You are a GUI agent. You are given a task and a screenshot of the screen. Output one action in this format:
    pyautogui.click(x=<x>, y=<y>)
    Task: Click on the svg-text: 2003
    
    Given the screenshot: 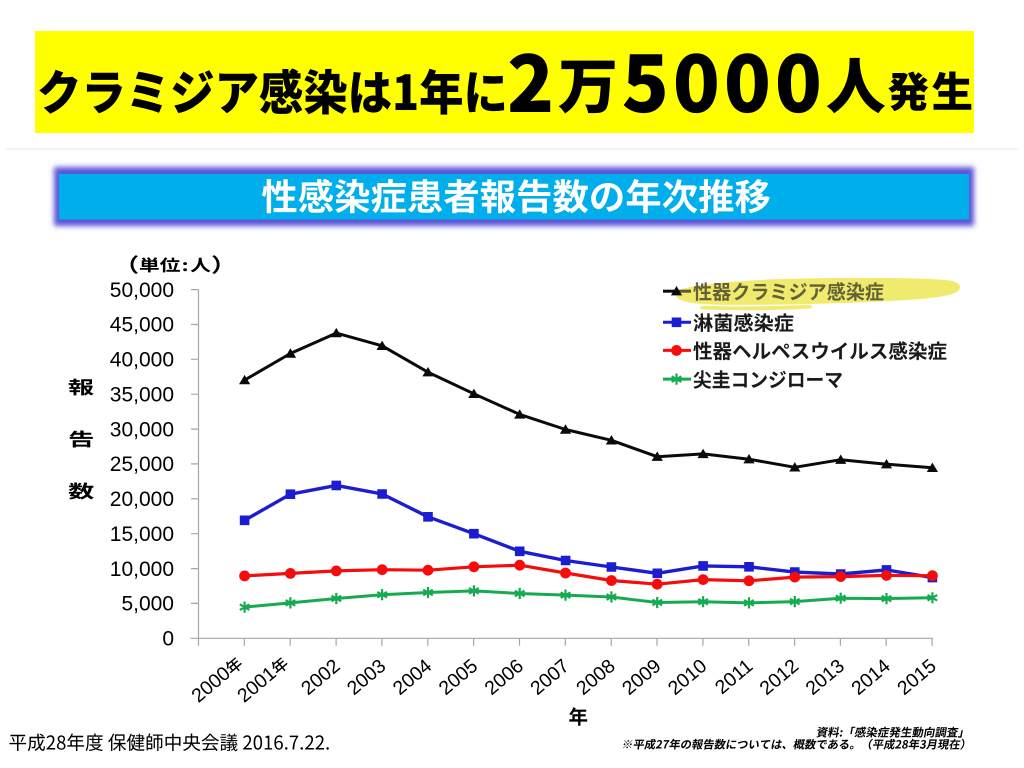 What is the action you would take?
    pyautogui.click(x=366, y=677)
    